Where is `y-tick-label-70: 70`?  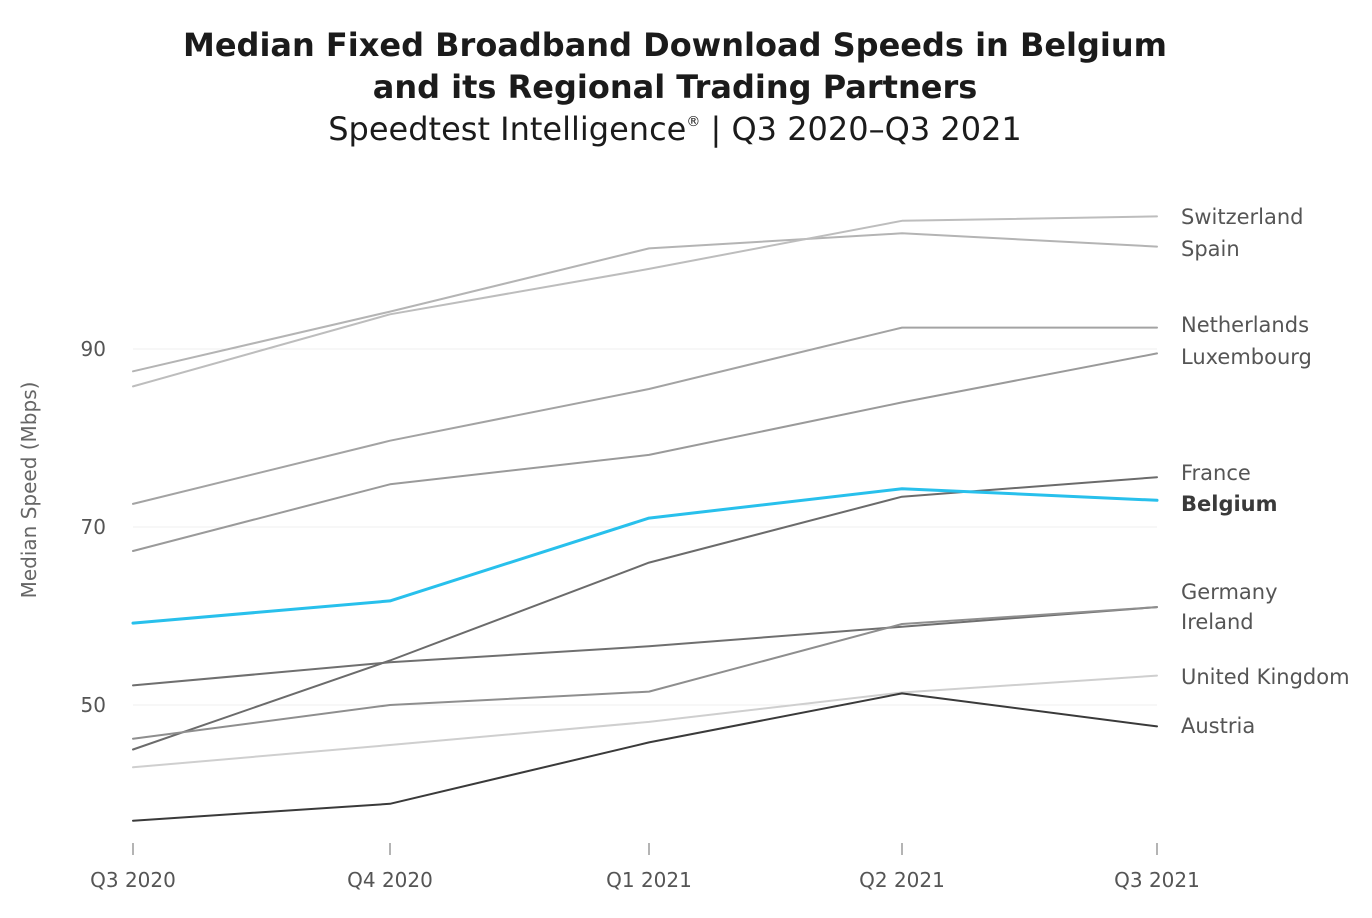
y-tick-label-70: 70 is located at coordinates (93, 527).